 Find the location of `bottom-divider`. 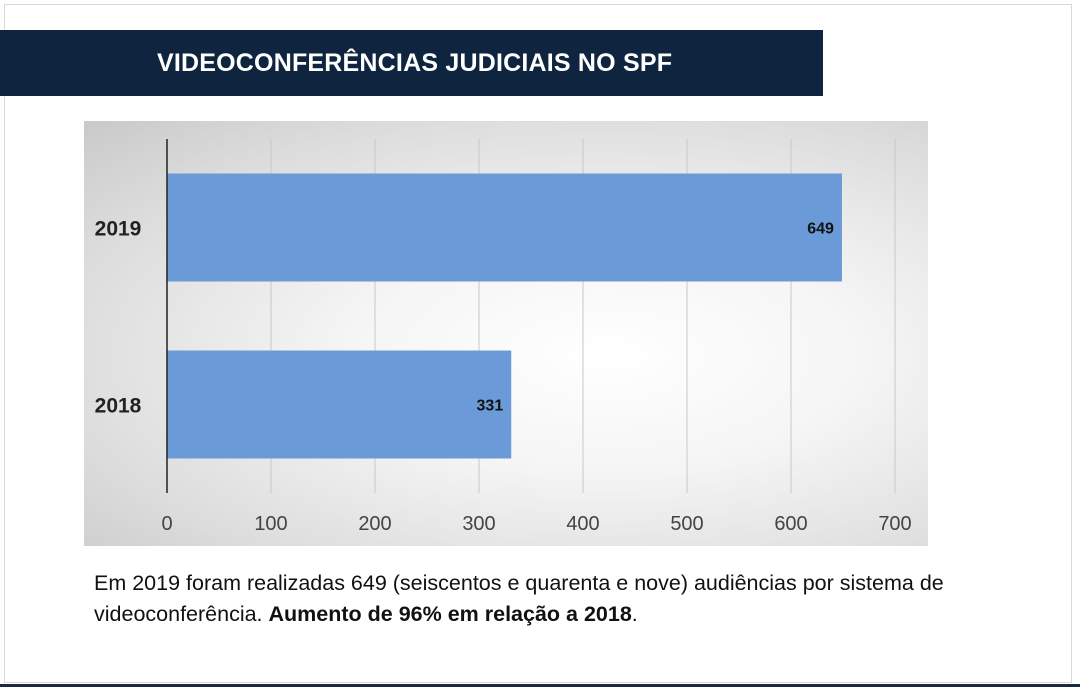

bottom-divider is located at coordinates (540, 685).